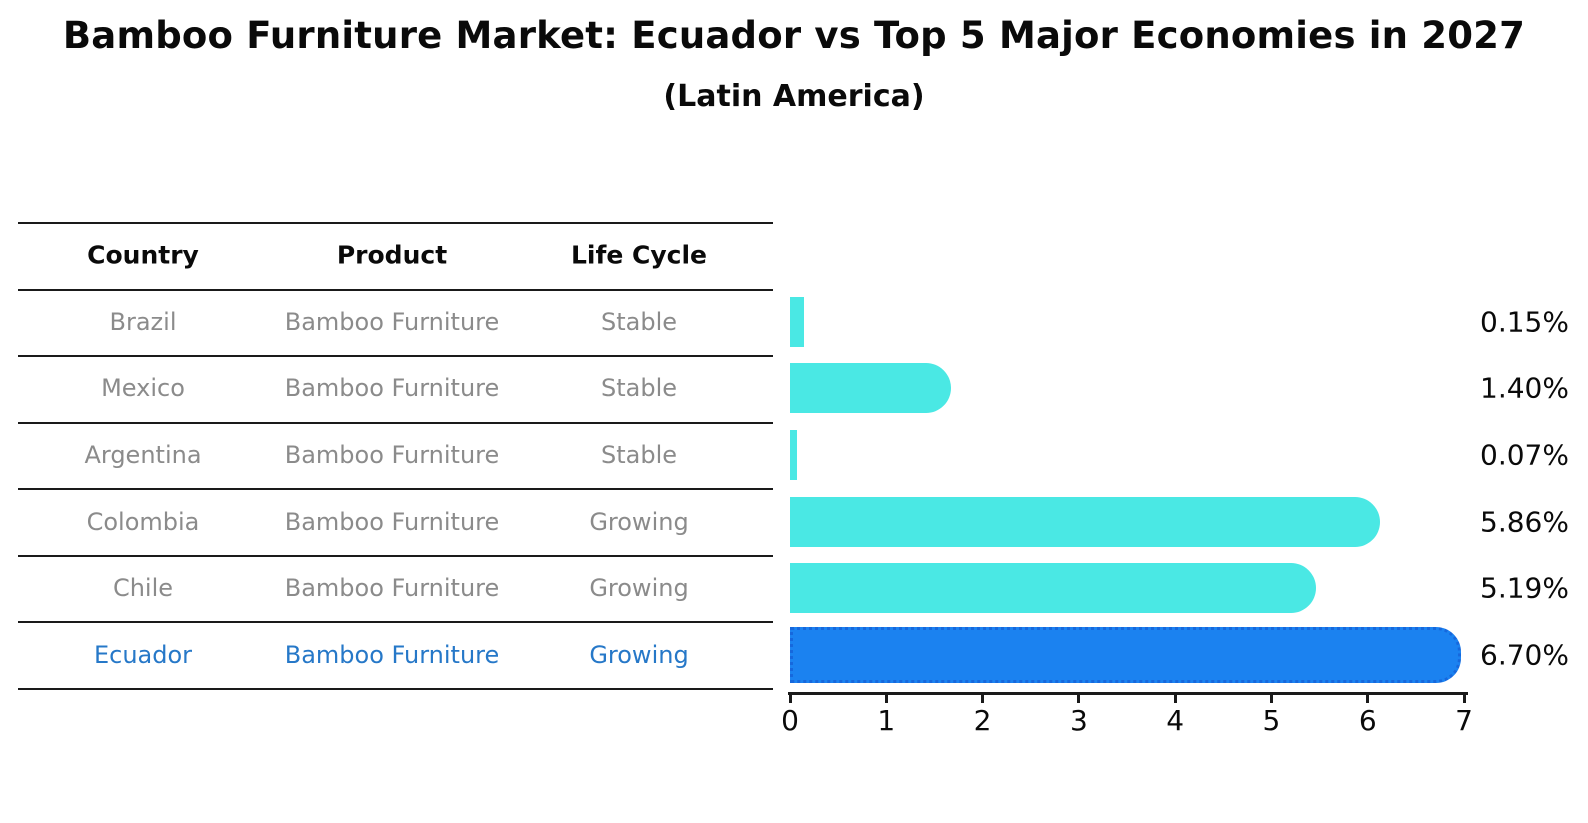 The image size is (1588, 823). What do you see at coordinates (1053, 588) in the screenshot?
I see `bar-chile` at bounding box center [1053, 588].